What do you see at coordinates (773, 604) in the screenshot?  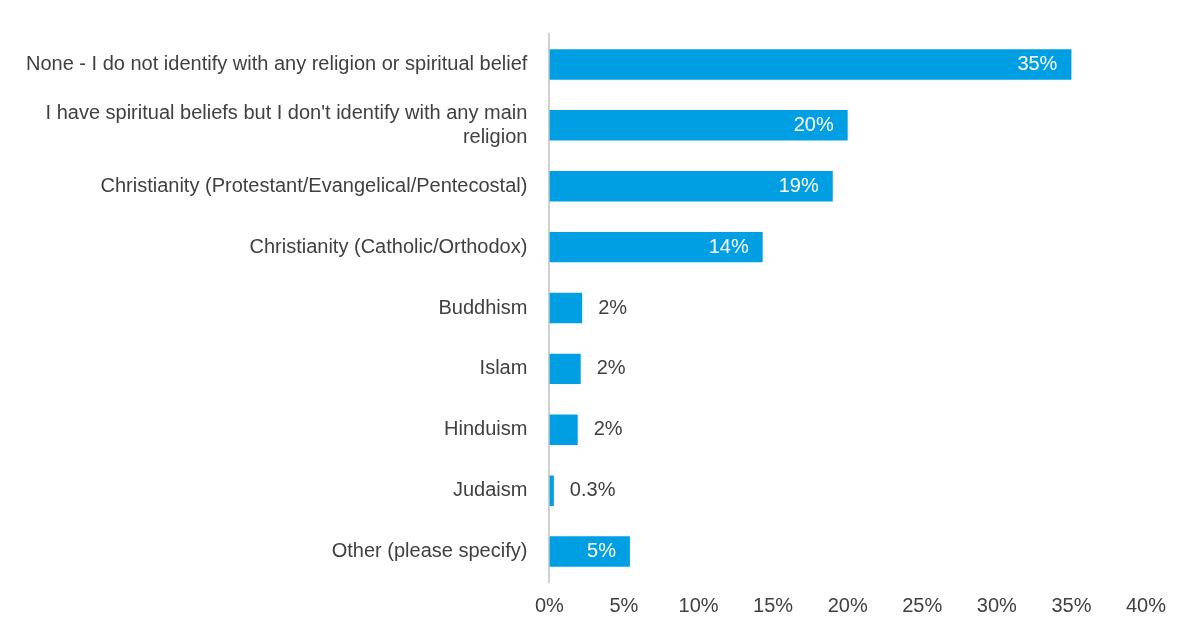 I see `x-tick-label: 15%` at bounding box center [773, 604].